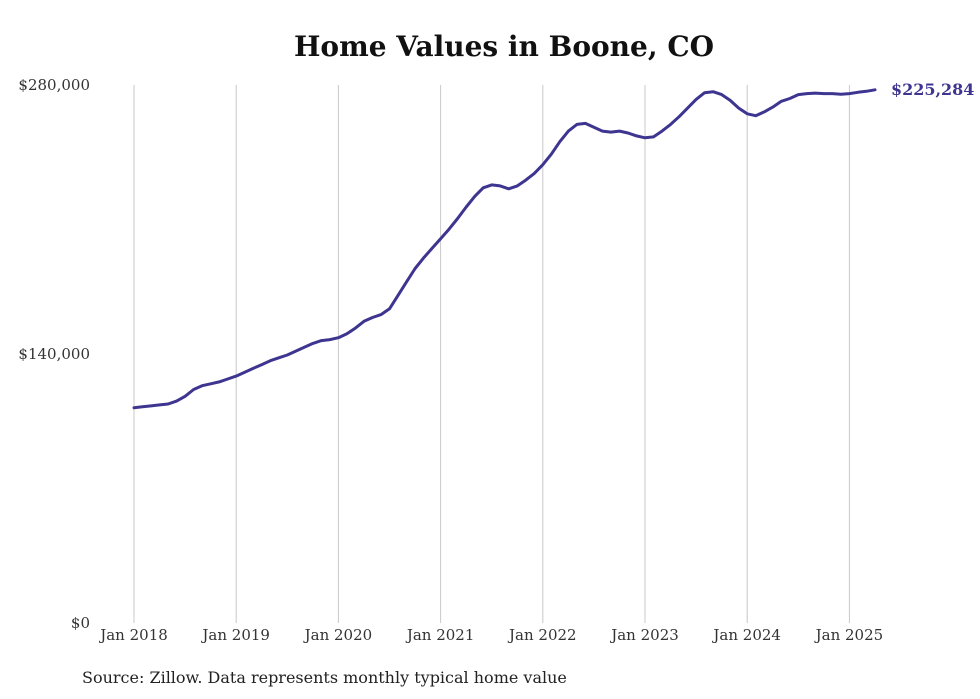  What do you see at coordinates (542, 635) in the screenshot?
I see `x-tick-label: Jan 2022` at bounding box center [542, 635].